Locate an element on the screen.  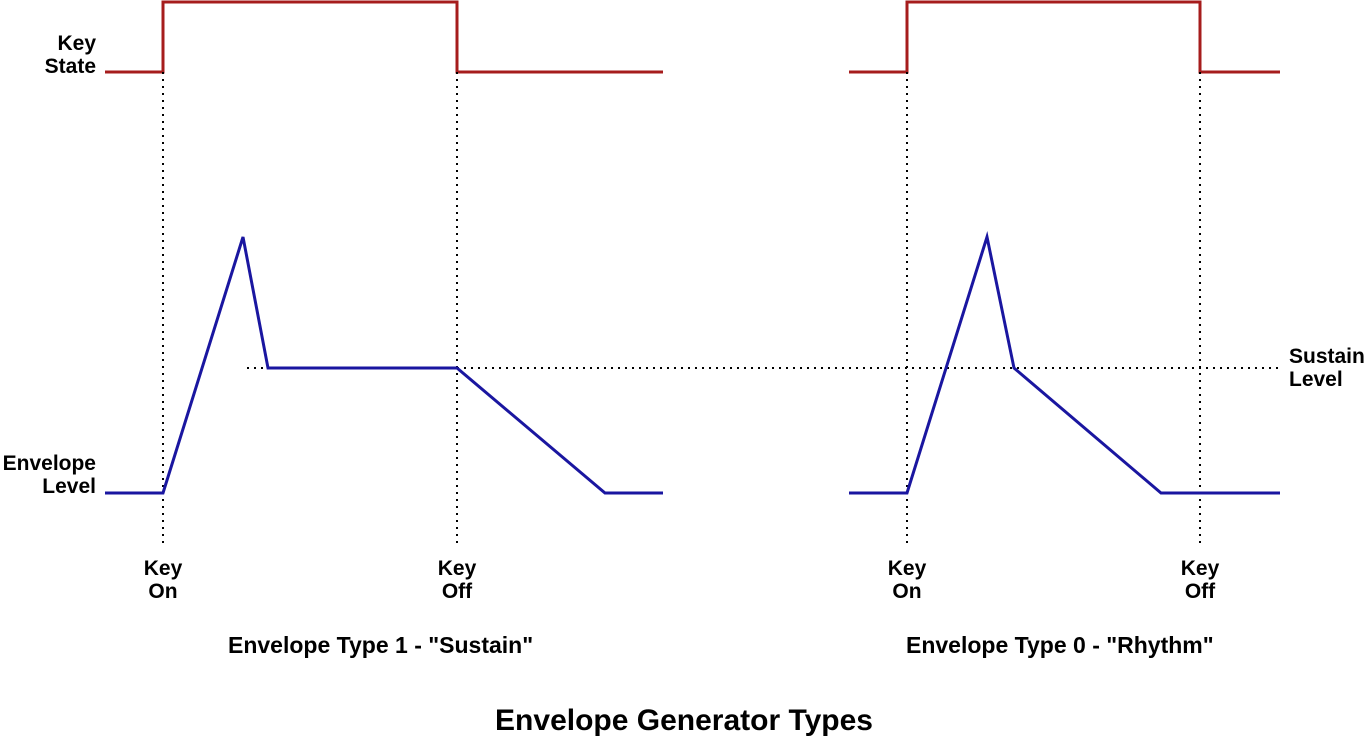
caption-sustain: Envelope Type 1 - "Sustain" is located at coordinates (381, 645).